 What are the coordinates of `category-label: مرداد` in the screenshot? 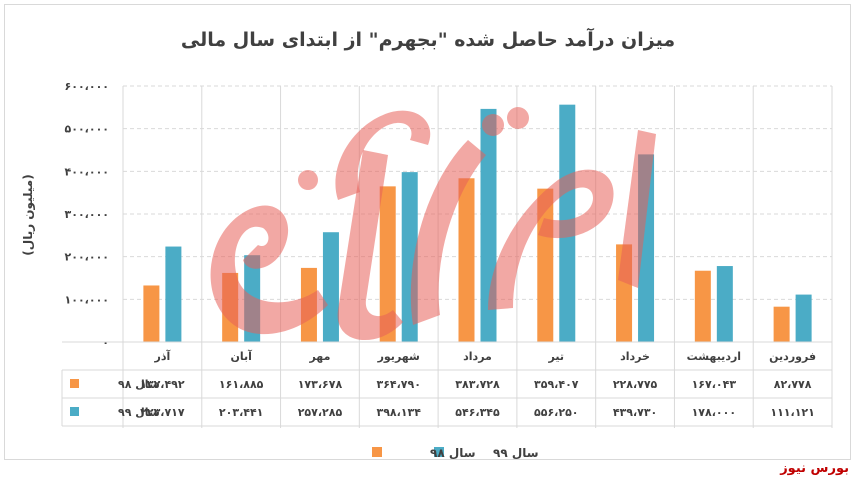 It's located at (477, 356).